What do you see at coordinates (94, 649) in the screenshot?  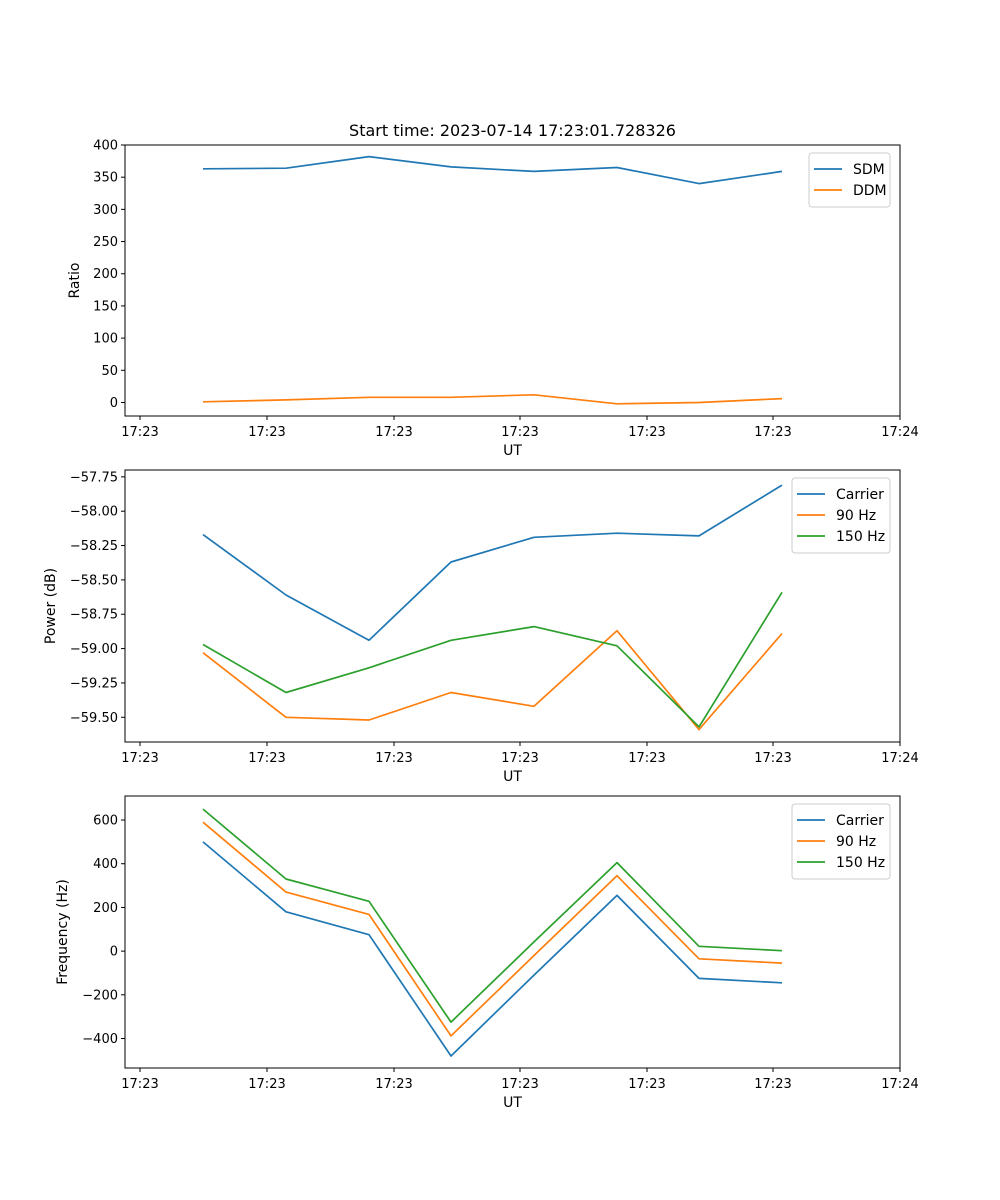 I see `y-tick-label-2-2: −59.00` at bounding box center [94, 649].